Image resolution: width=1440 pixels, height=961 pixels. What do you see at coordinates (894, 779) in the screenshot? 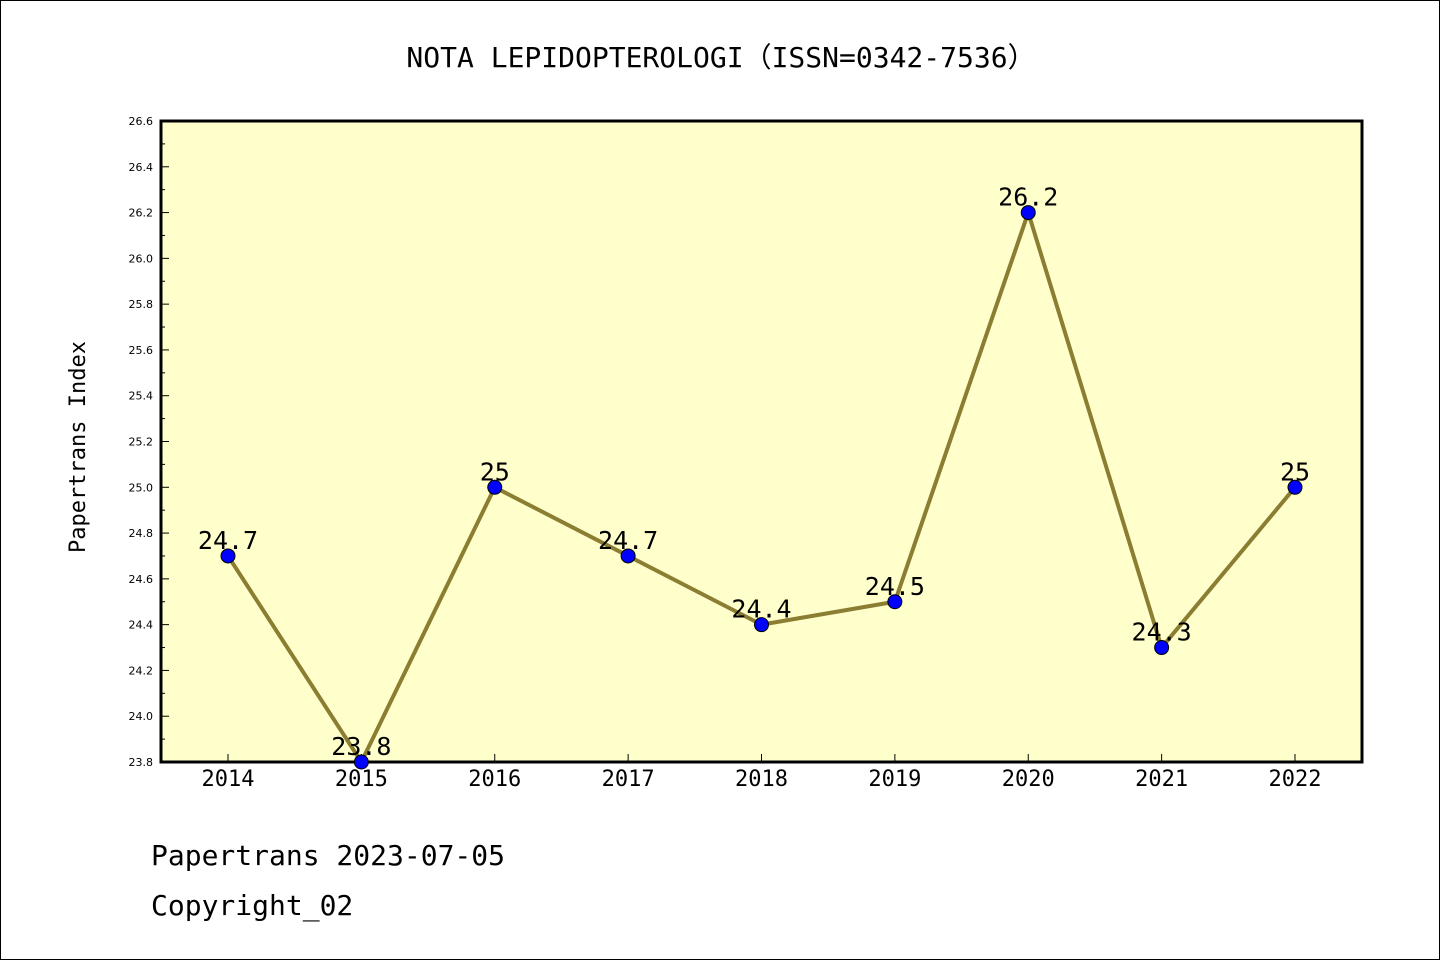
I see `x-tick-label: 2019` at bounding box center [894, 779].